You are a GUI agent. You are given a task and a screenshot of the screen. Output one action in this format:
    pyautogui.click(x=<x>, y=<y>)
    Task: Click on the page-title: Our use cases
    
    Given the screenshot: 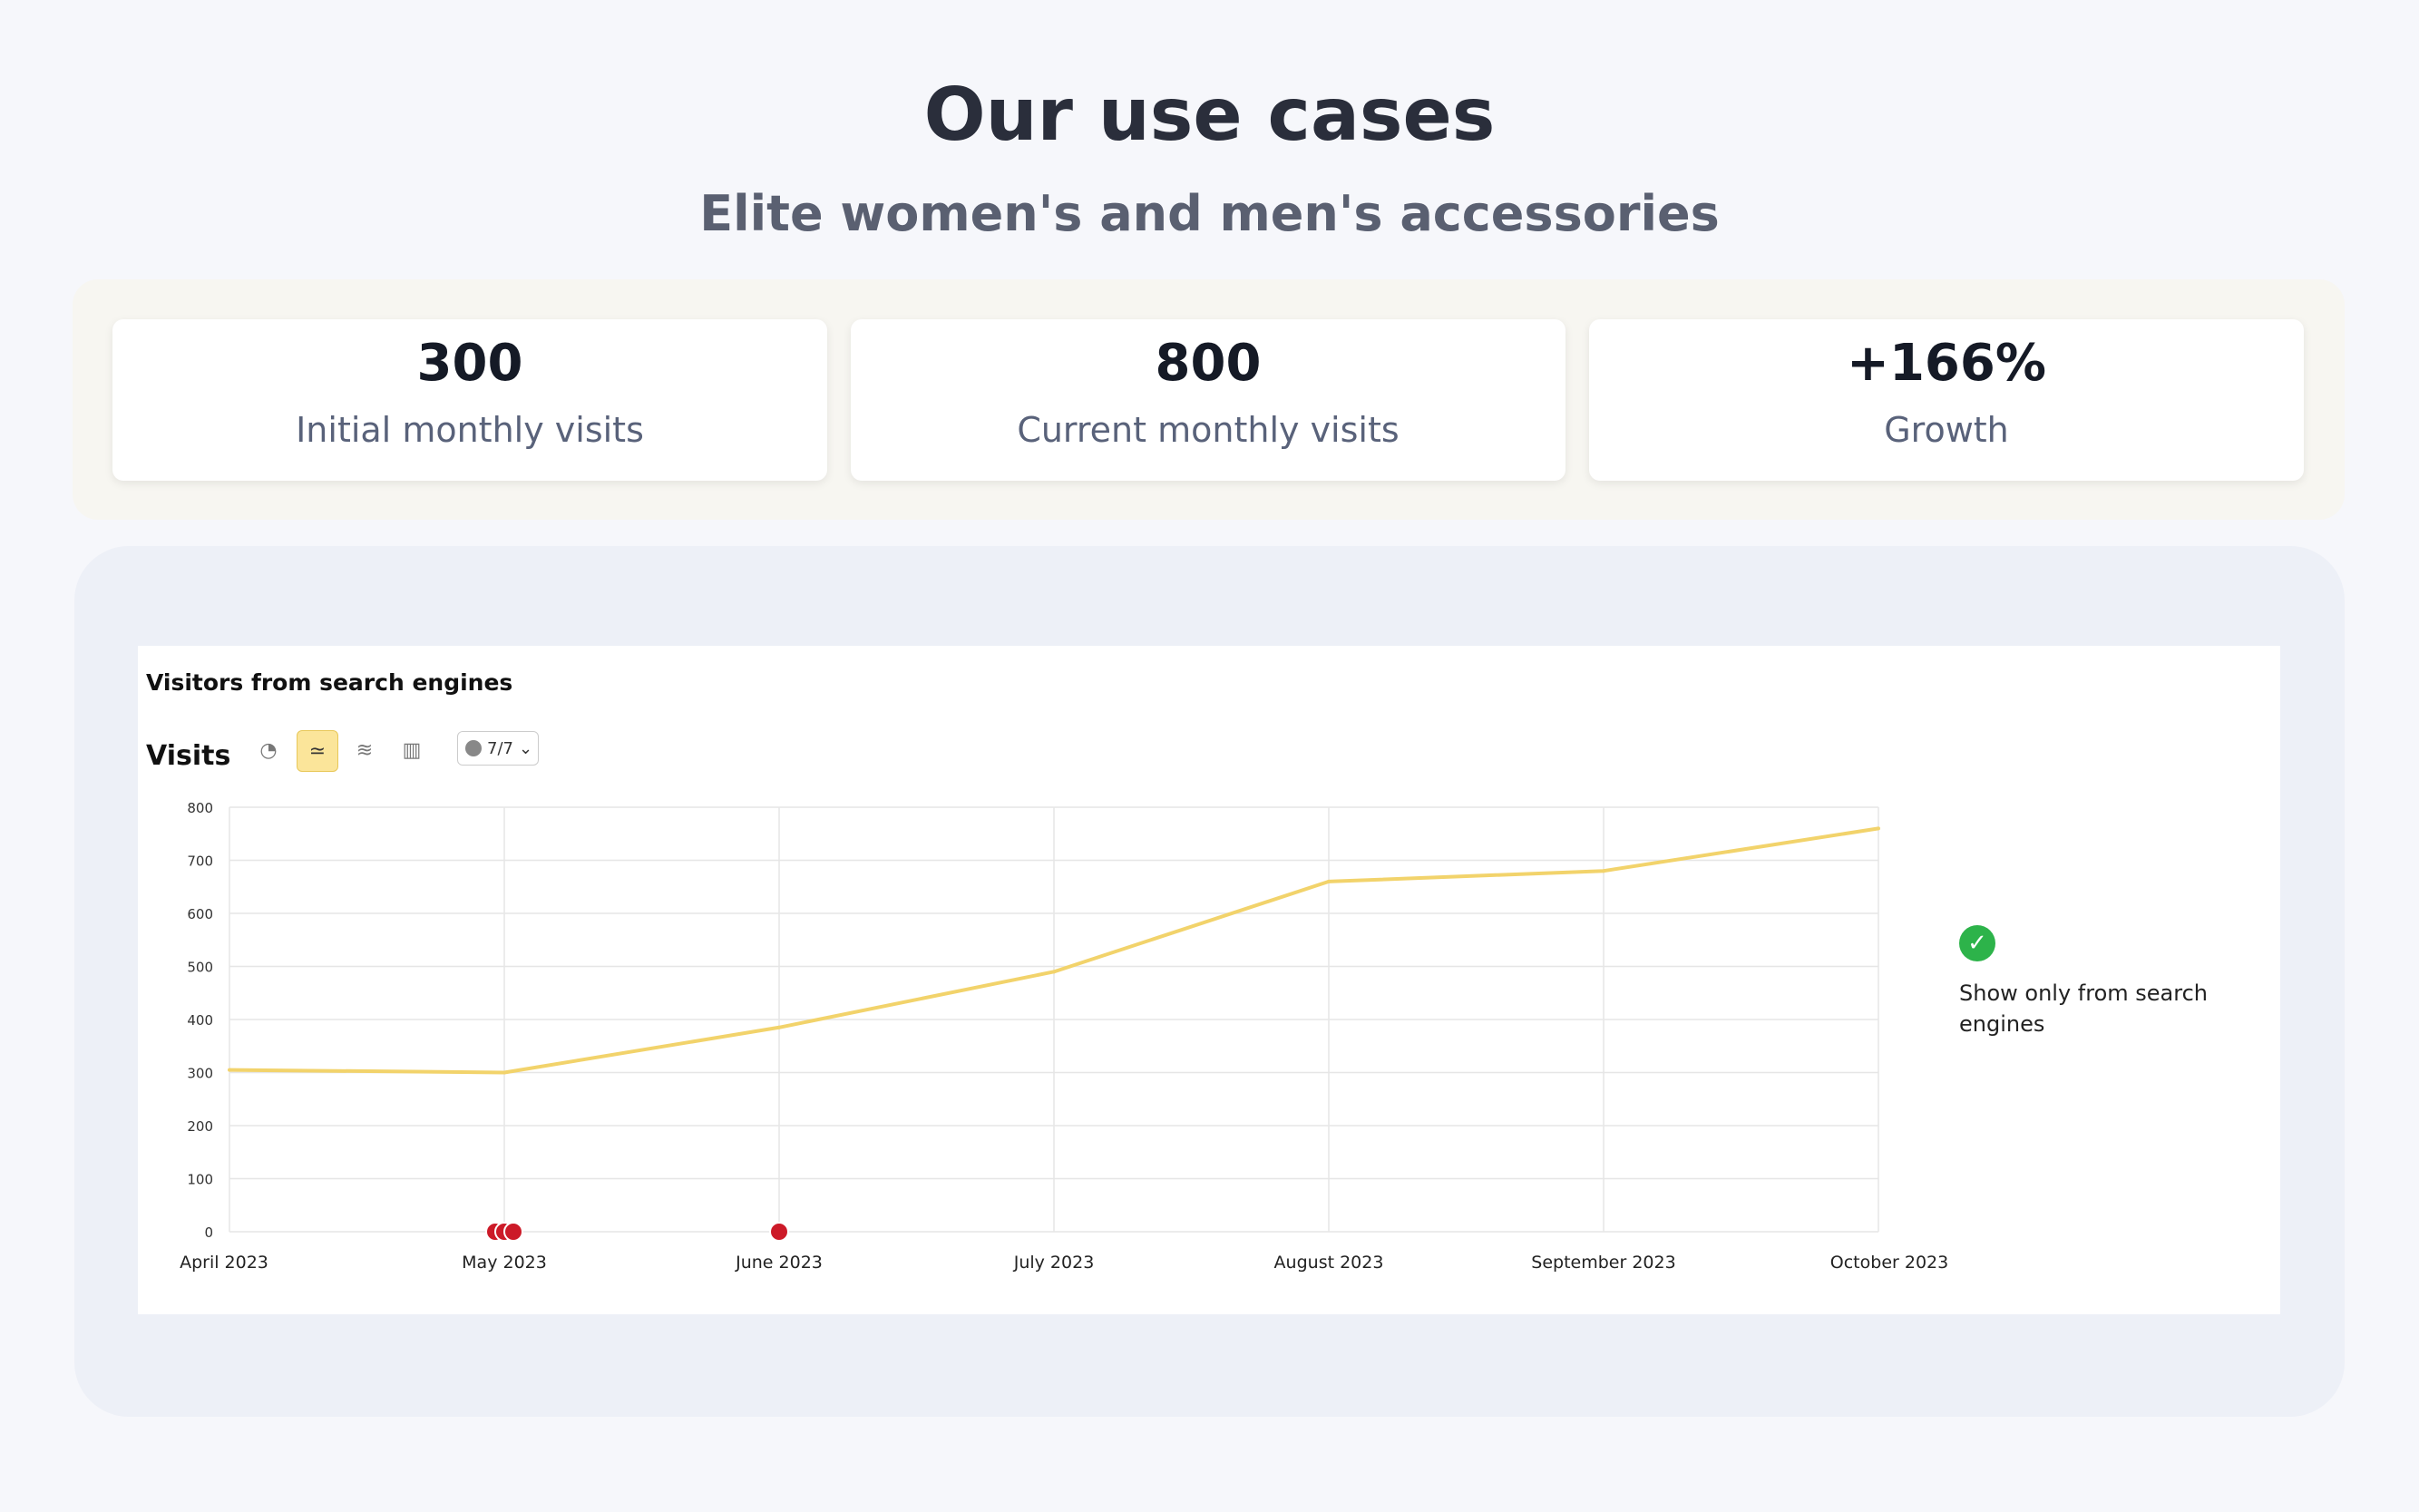 What is the action you would take?
    pyautogui.click(x=1209, y=115)
    